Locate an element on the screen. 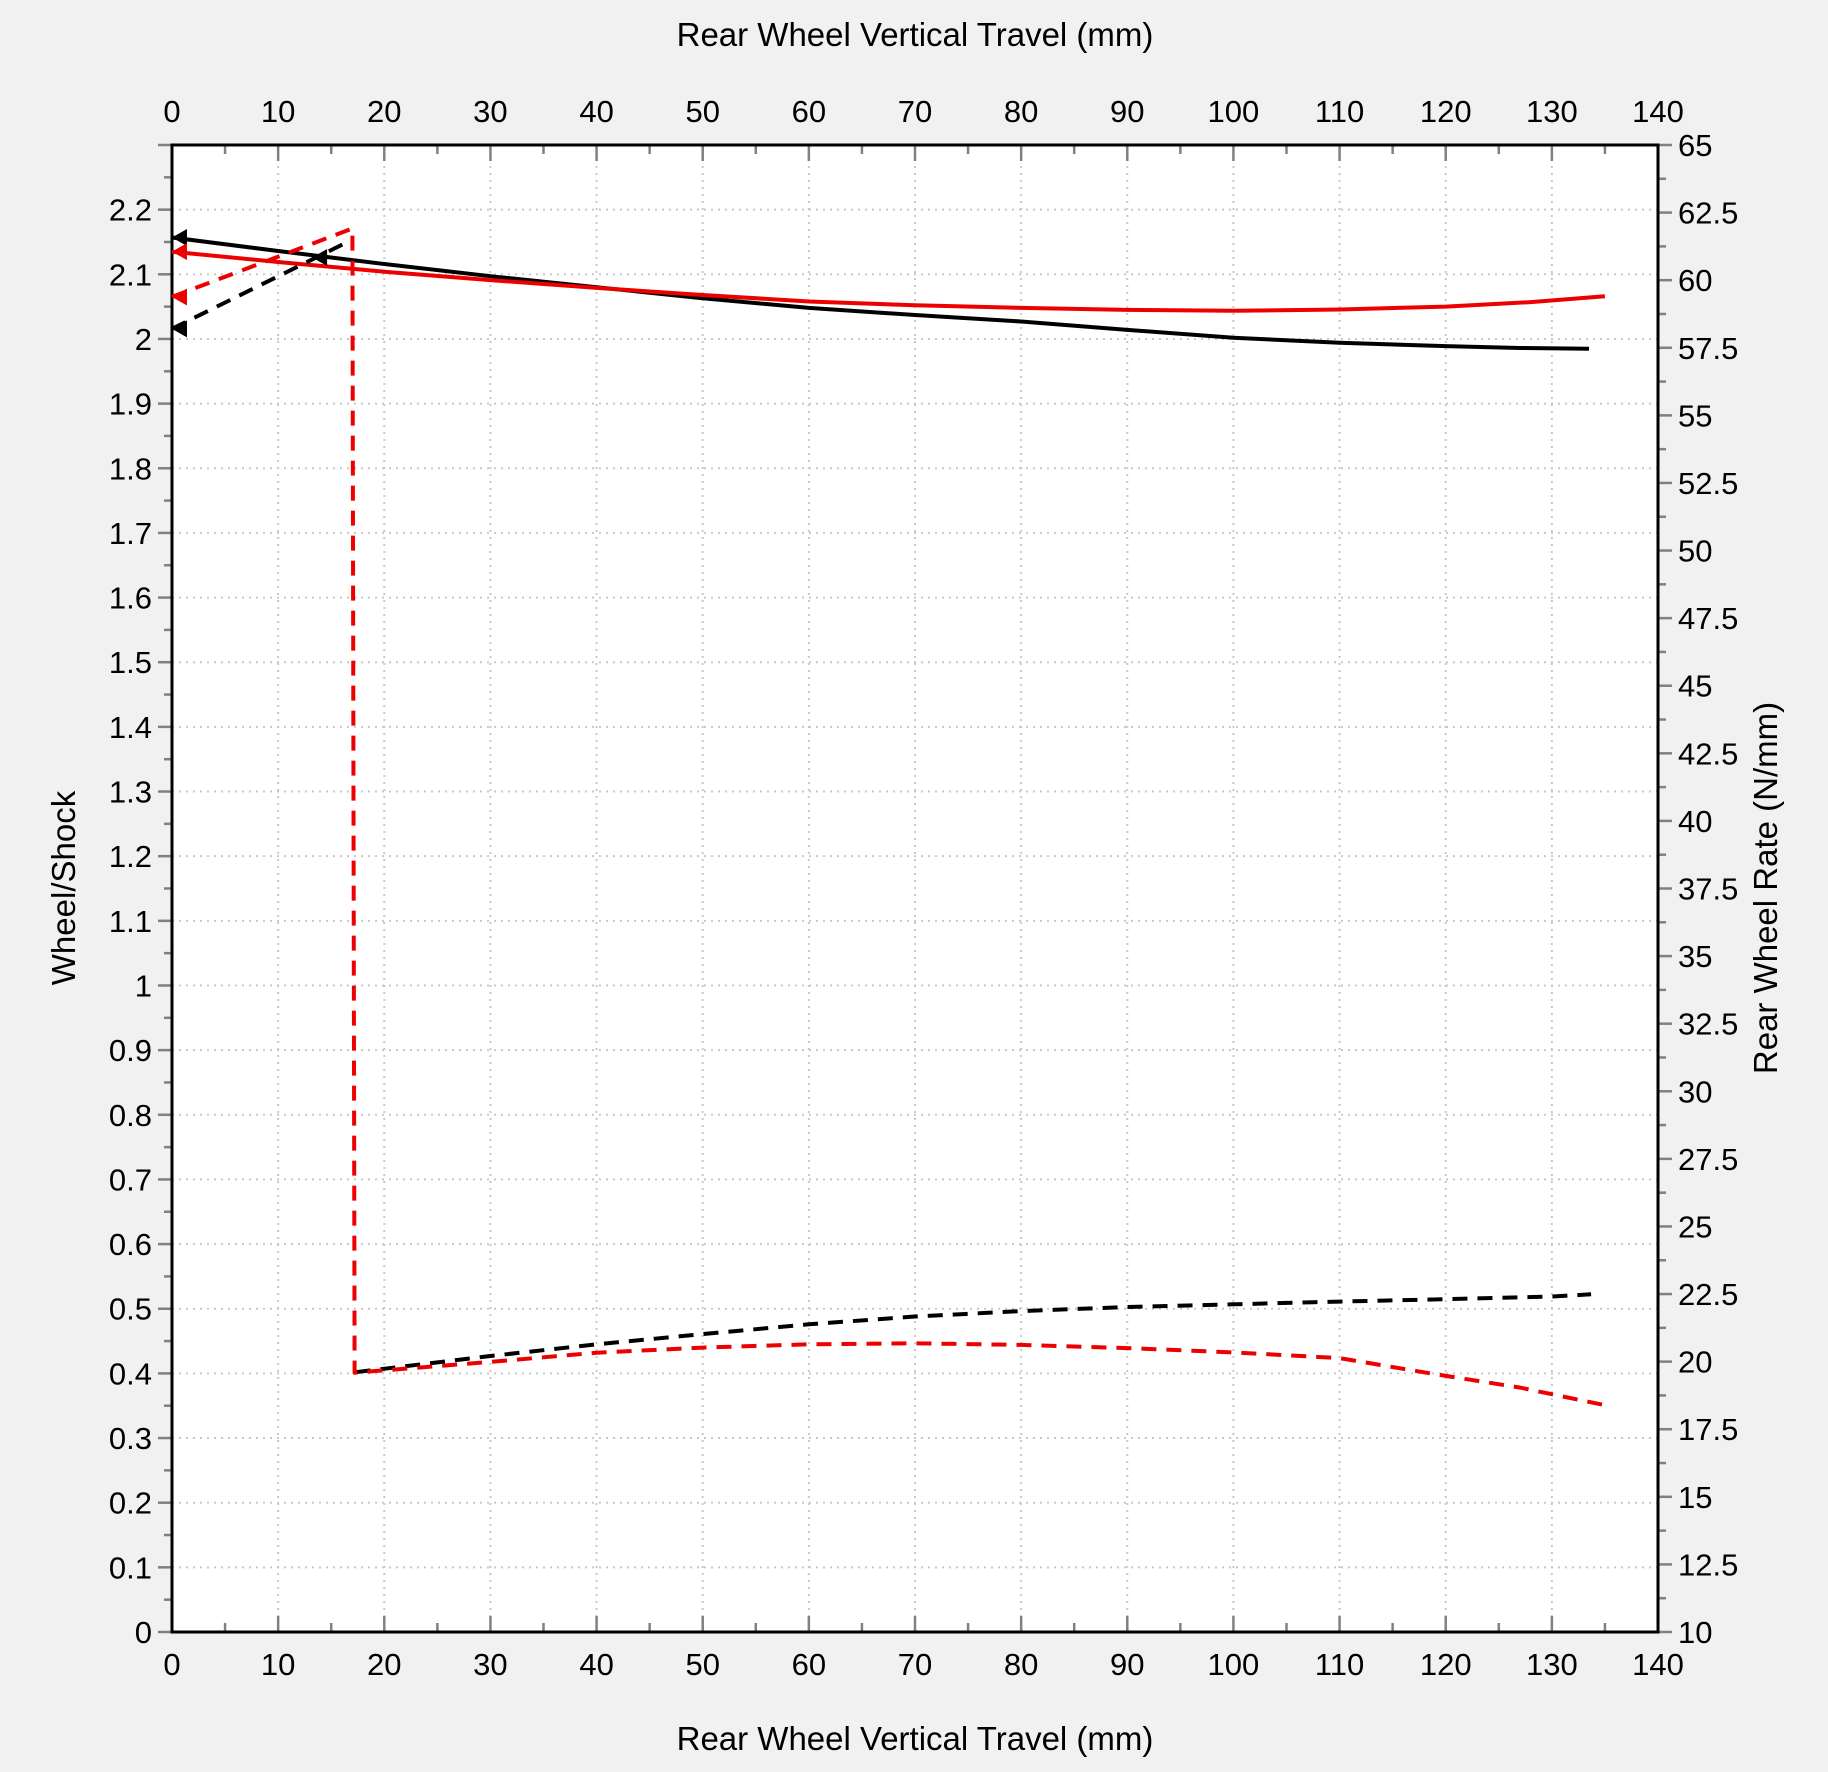 The width and height of the screenshot is (1828, 1772). y-tick-label-left: 1.4 is located at coordinates (130, 727).